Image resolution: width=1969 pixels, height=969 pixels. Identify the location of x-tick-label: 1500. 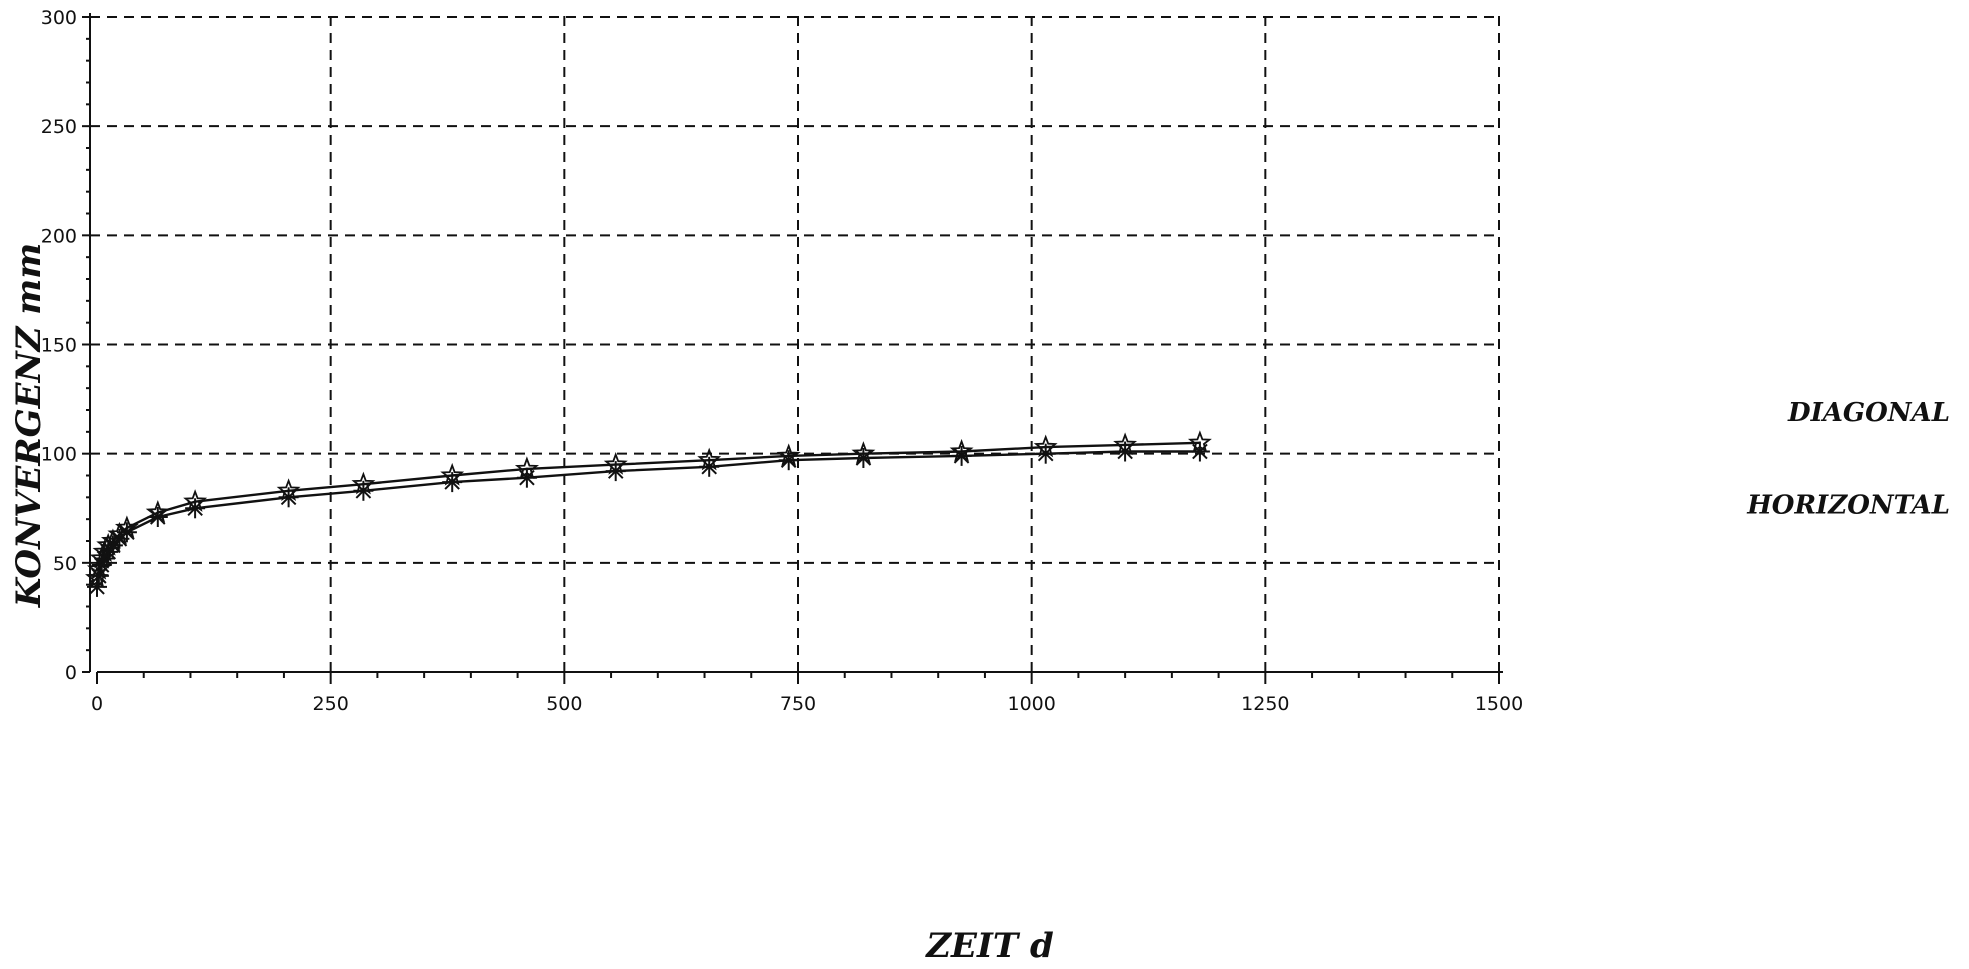
(1499, 704).